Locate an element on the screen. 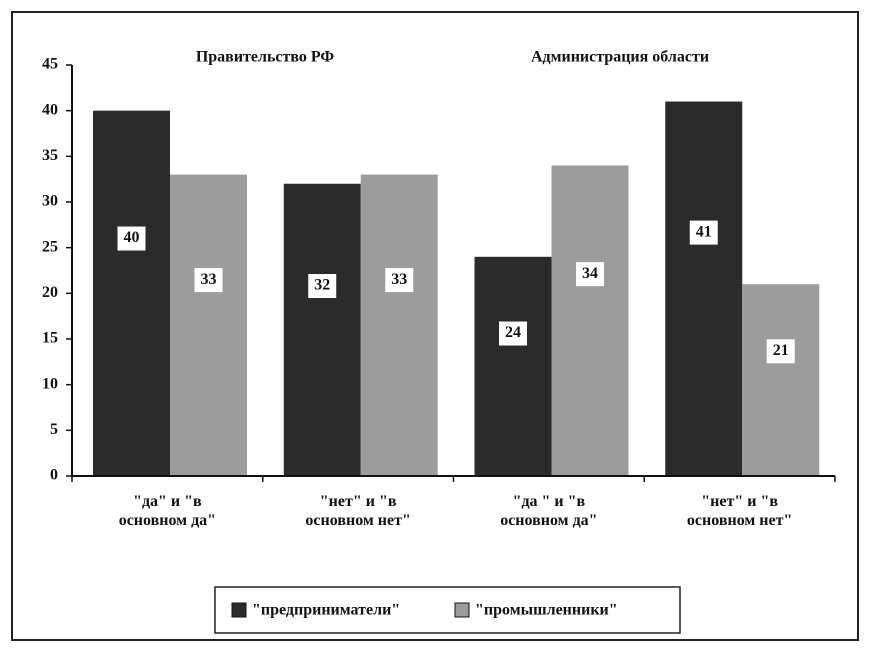 This screenshot has height=663, width=870. x-label-box: "да" и "в основном да" is located at coordinates (167, 511).